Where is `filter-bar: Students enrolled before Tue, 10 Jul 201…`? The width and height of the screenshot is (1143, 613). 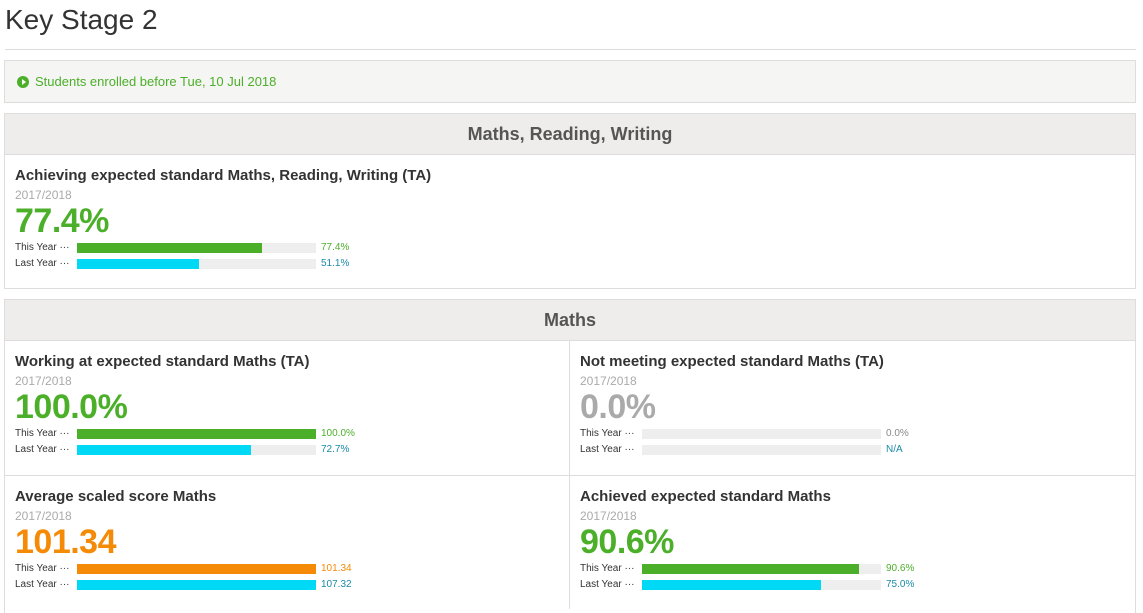
filter-bar: Students enrolled before Tue, 10 Jul 201… is located at coordinates (570, 81).